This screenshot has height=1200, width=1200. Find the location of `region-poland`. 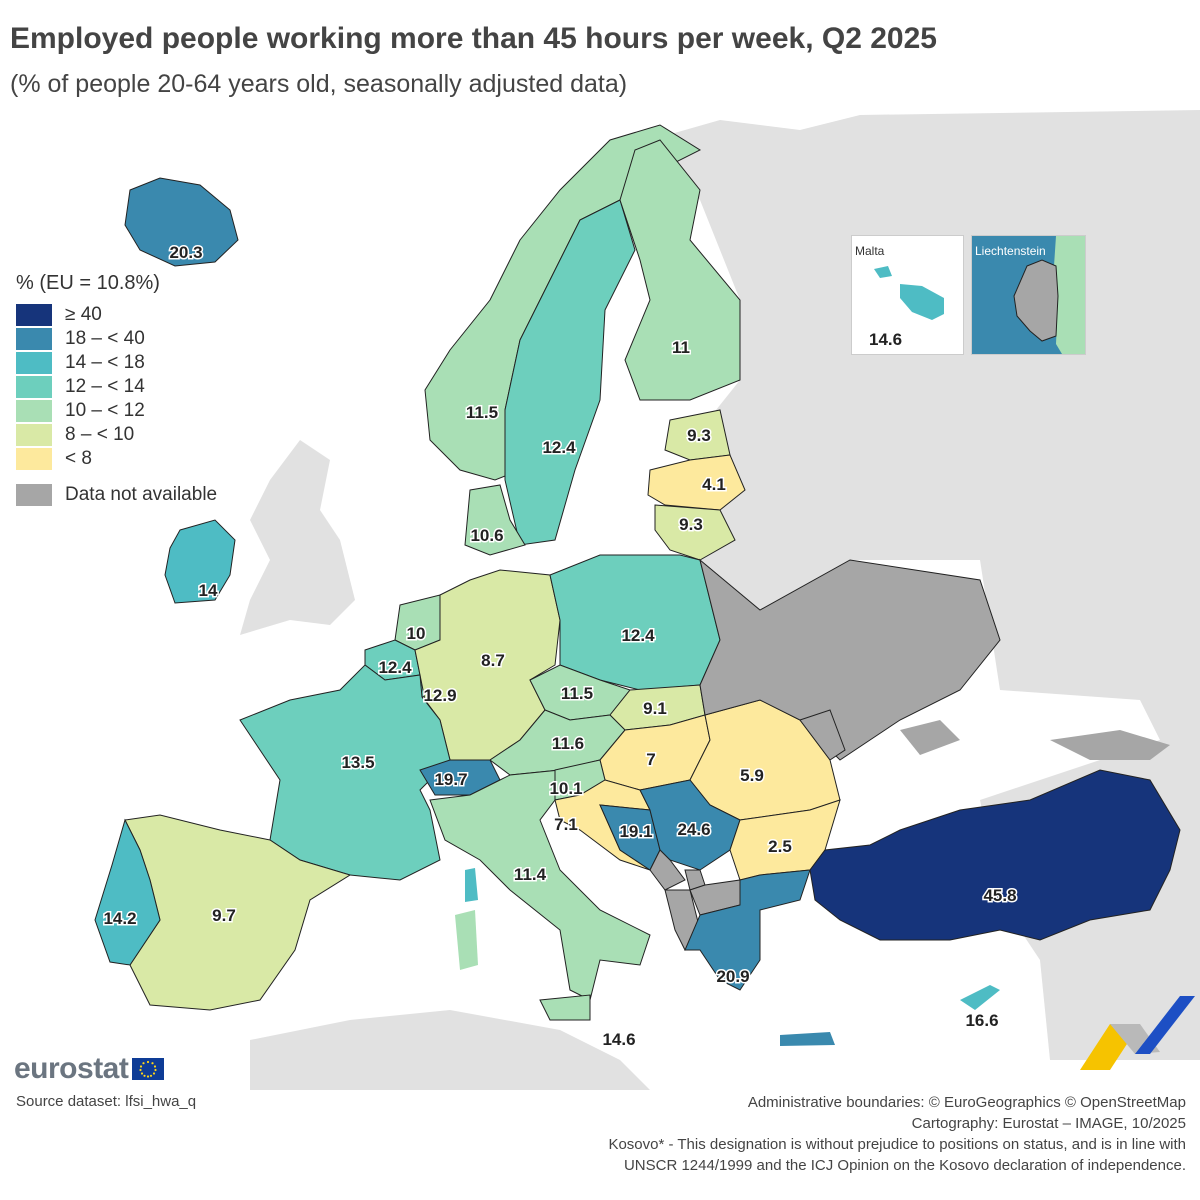

region-poland is located at coordinates (635, 622).